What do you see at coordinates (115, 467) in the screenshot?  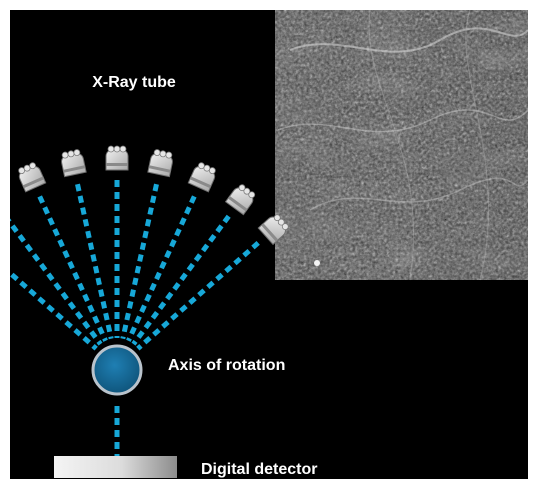 I see `digital-detector-plate` at bounding box center [115, 467].